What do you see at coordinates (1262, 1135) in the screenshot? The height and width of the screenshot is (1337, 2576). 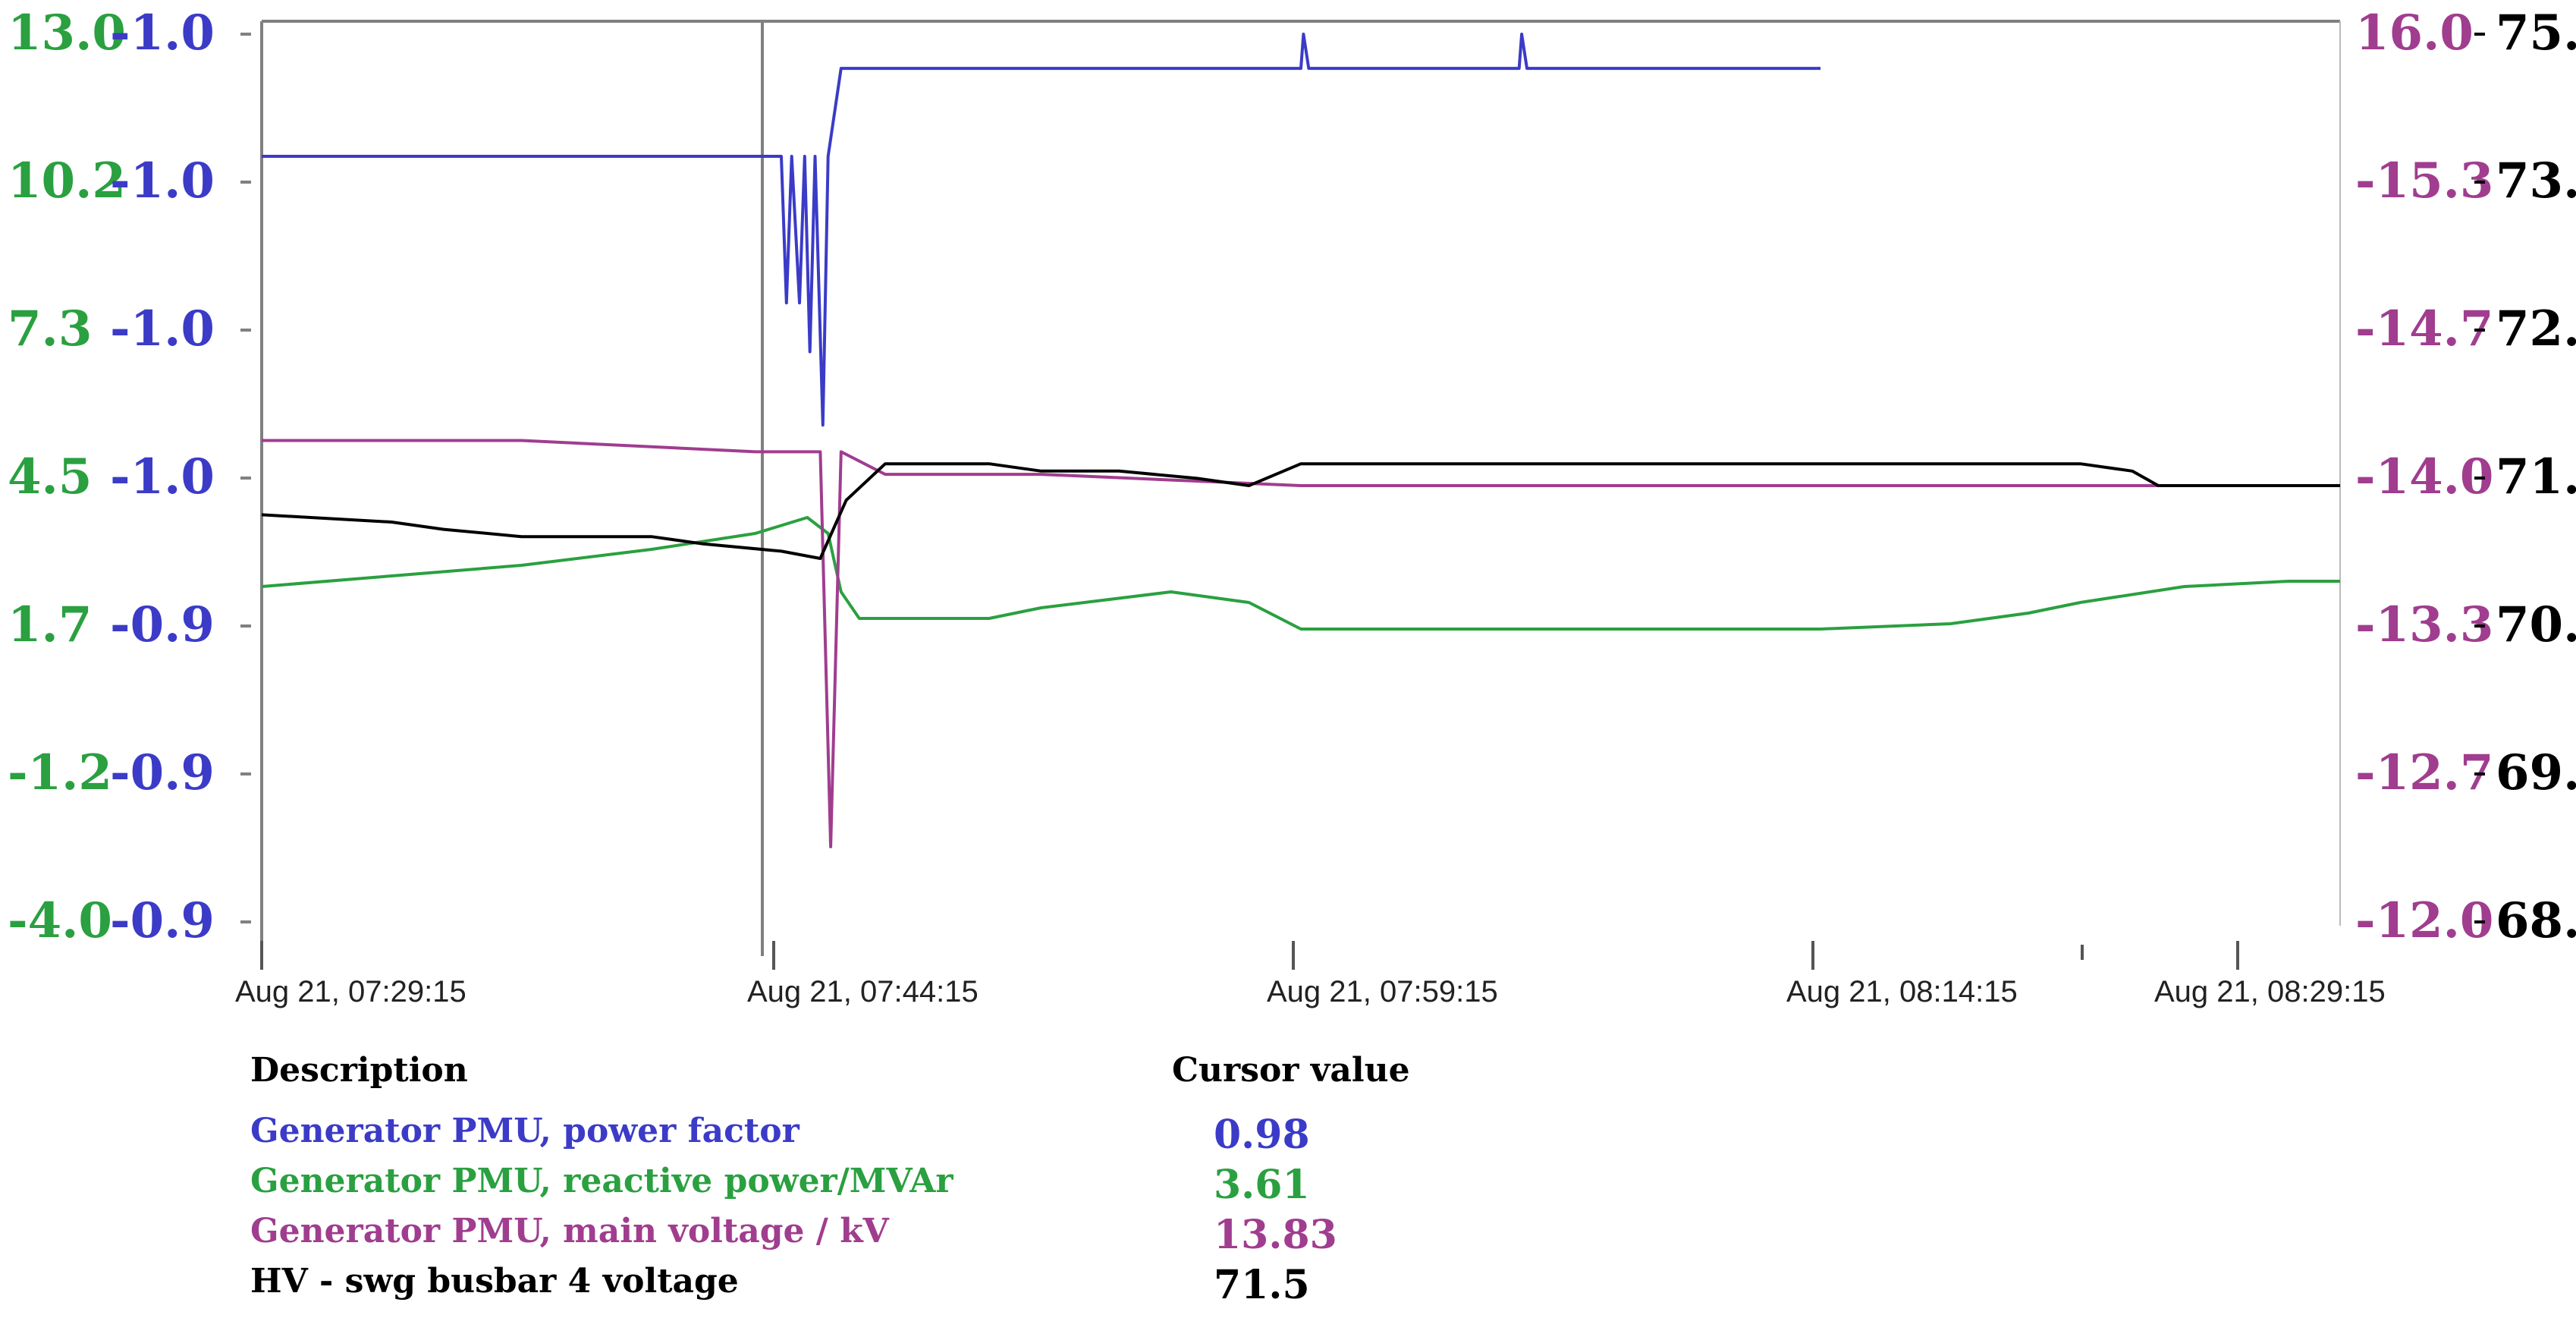 I see `legend-cursor-value: 0.98` at bounding box center [1262, 1135].